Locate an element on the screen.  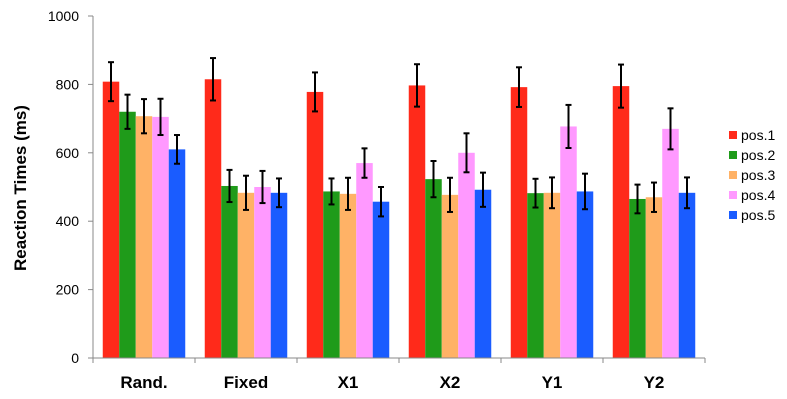
bar-rand-pos2 is located at coordinates (127, 234).